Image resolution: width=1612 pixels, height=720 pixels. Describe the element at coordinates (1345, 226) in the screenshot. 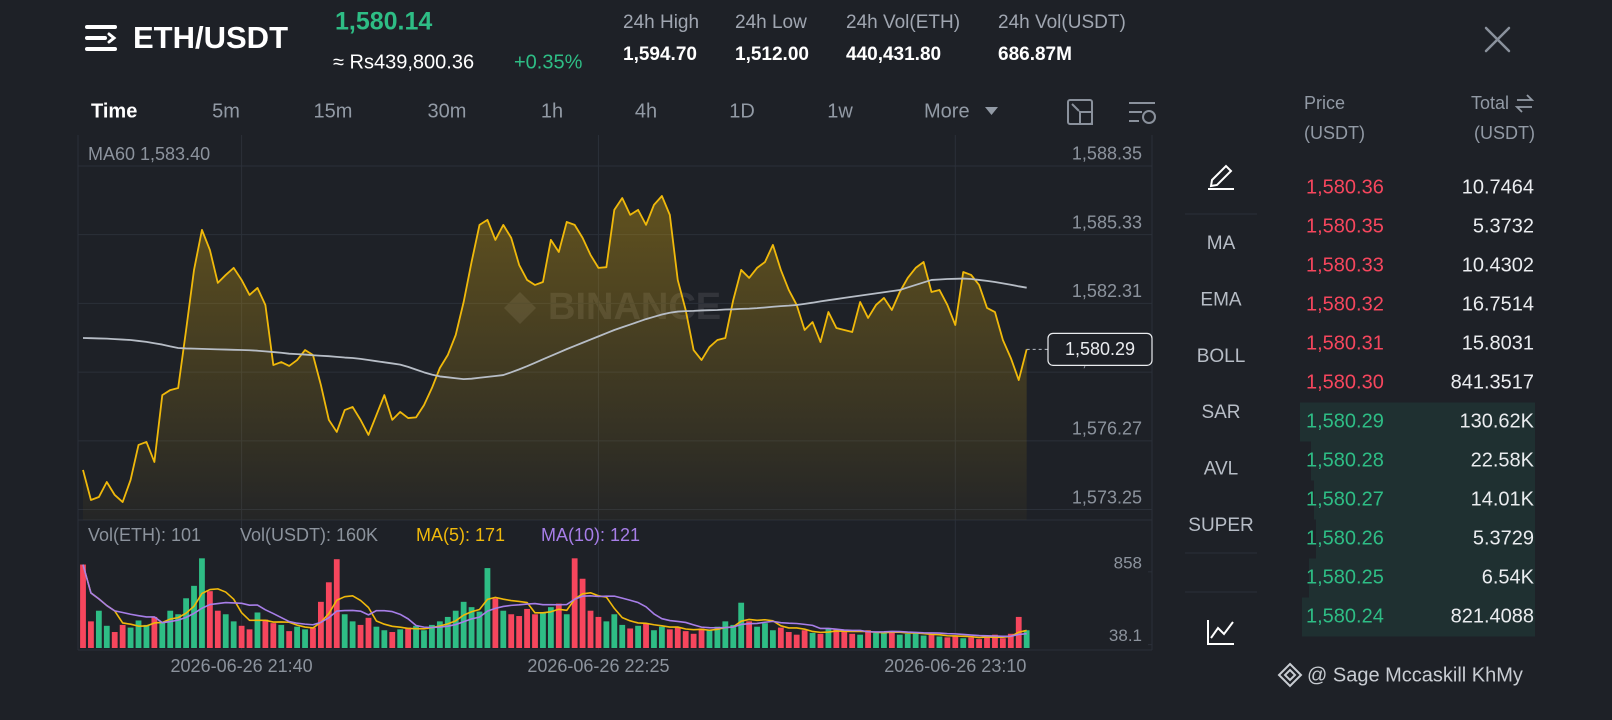

I see `book-price: 1,580.35` at that location.